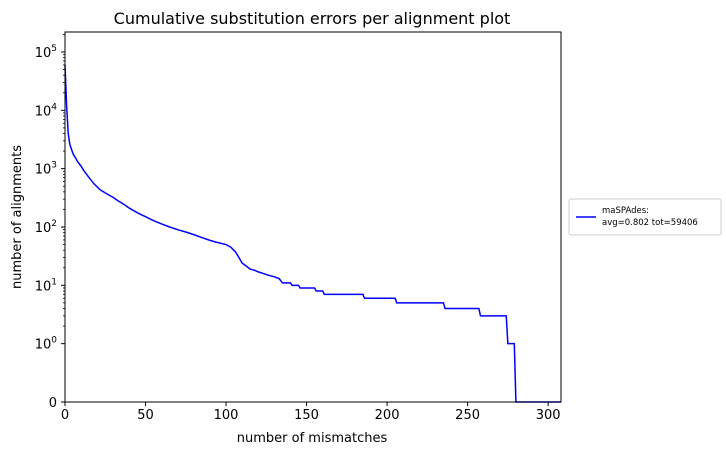 This screenshot has width=726, height=455. I want to click on x-tick-label: 200, so click(387, 415).